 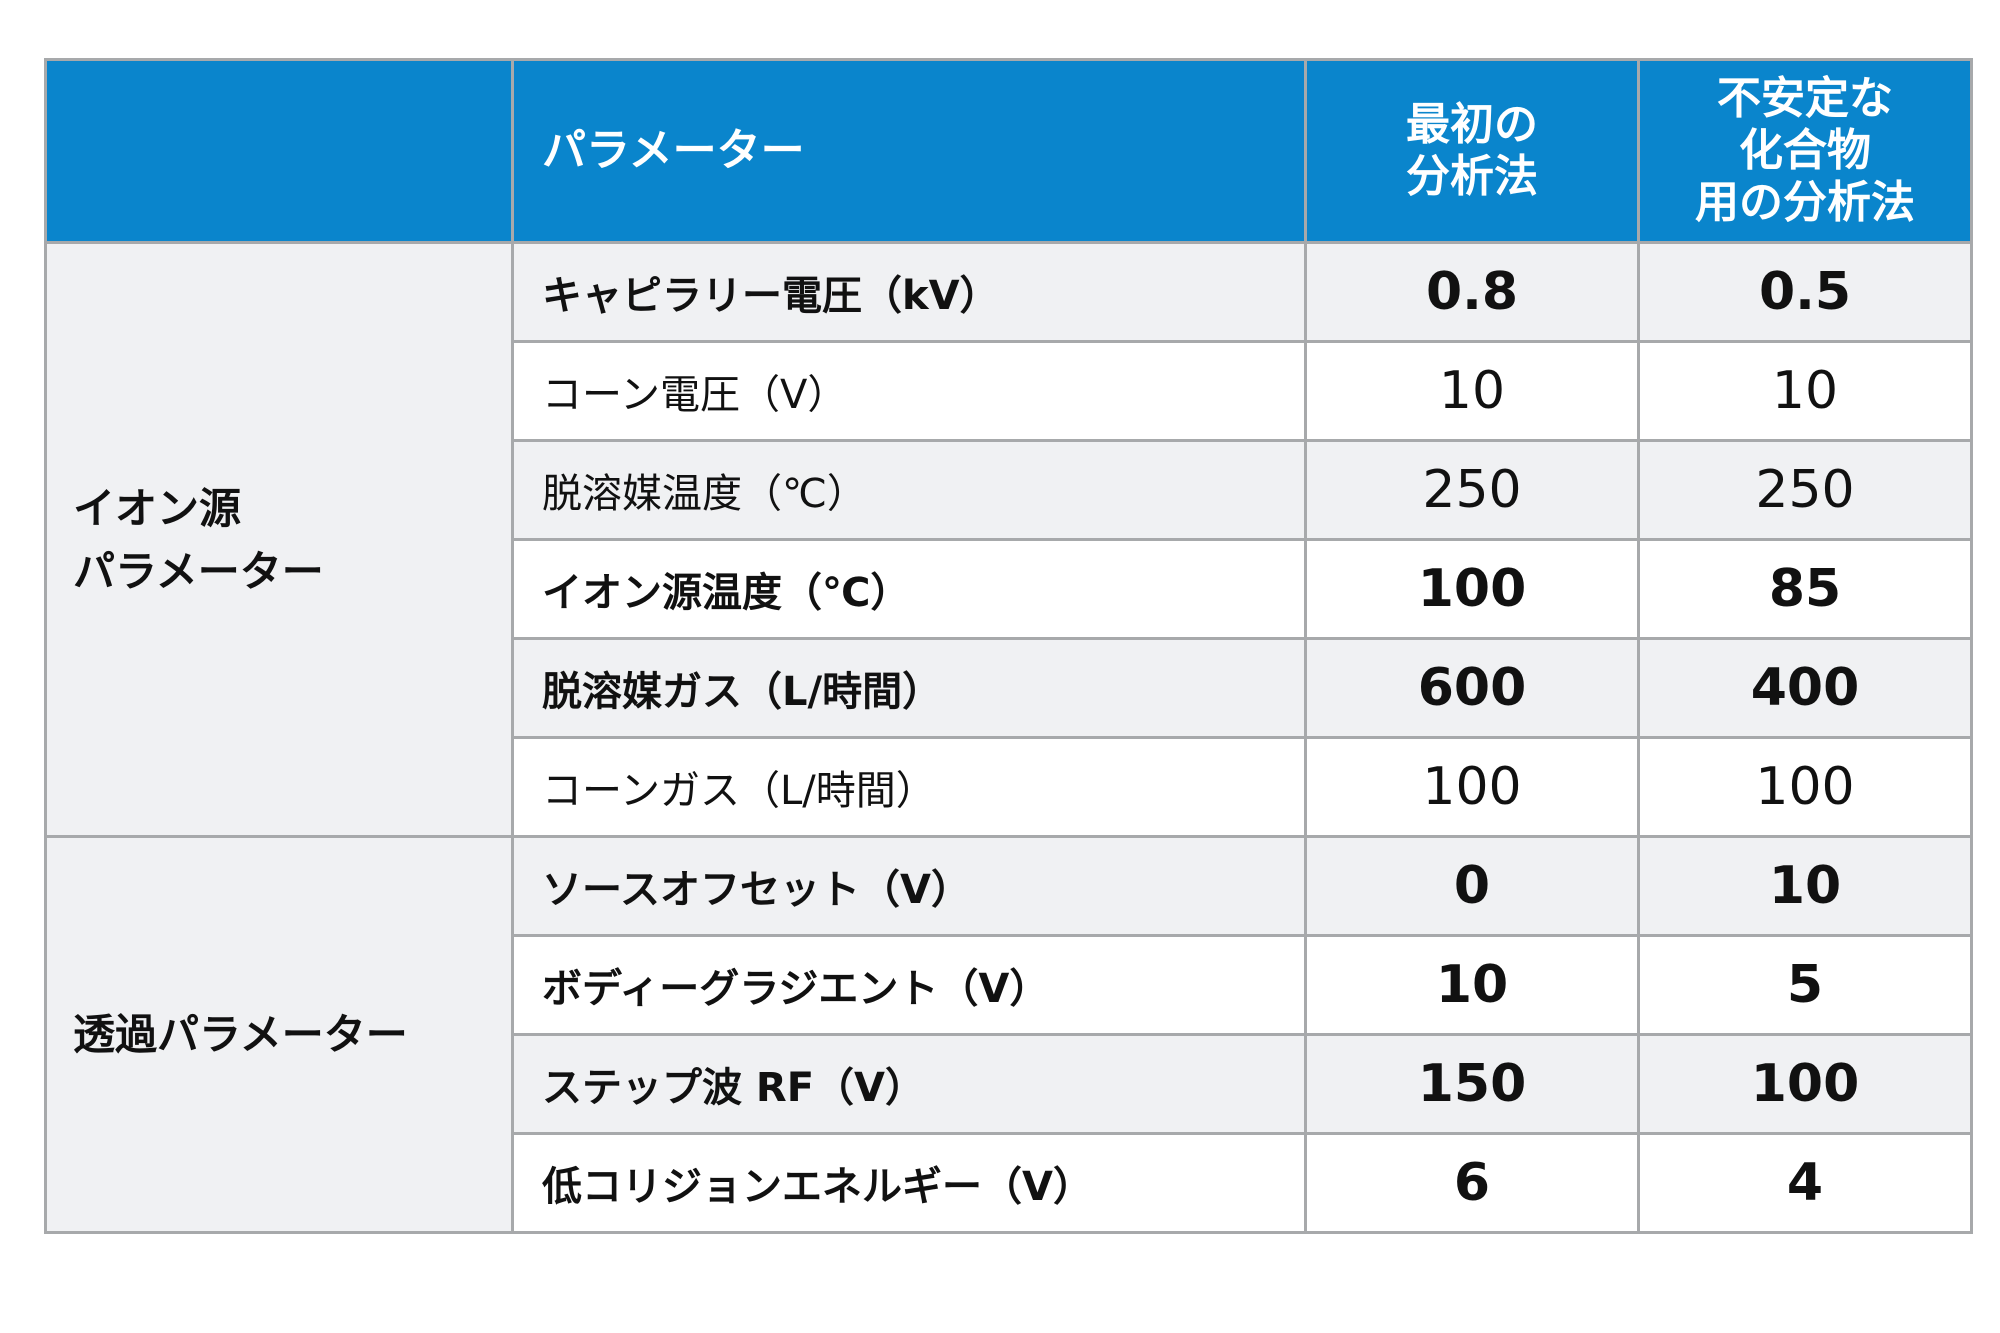 What do you see at coordinates (1472, 292) in the screenshot?
I see `initial-method-value: 0.8` at bounding box center [1472, 292].